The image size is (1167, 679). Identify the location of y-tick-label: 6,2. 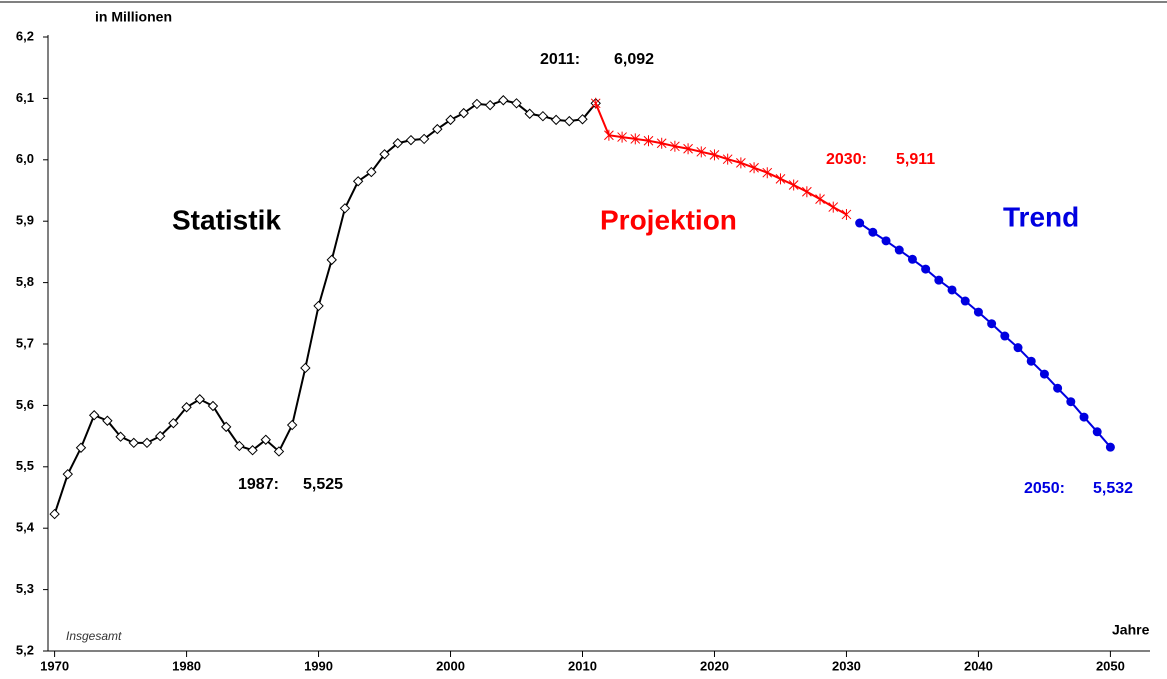
(25, 35).